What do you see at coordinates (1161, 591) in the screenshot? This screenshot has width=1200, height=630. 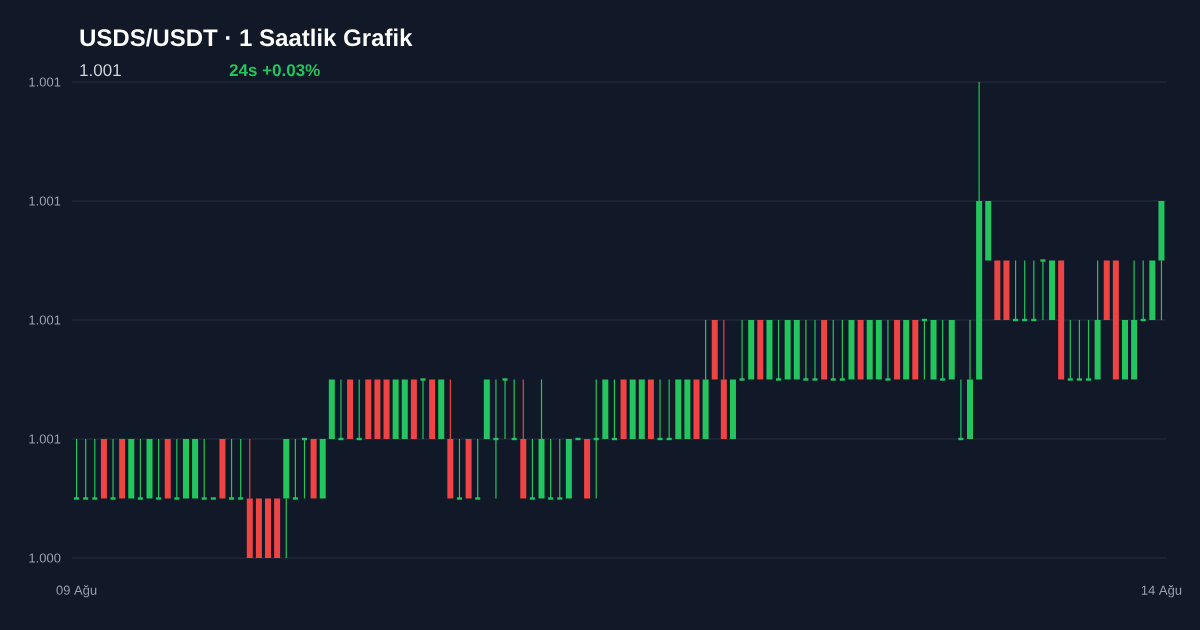 I see `x-tick-label: 14 Ağu` at bounding box center [1161, 591].